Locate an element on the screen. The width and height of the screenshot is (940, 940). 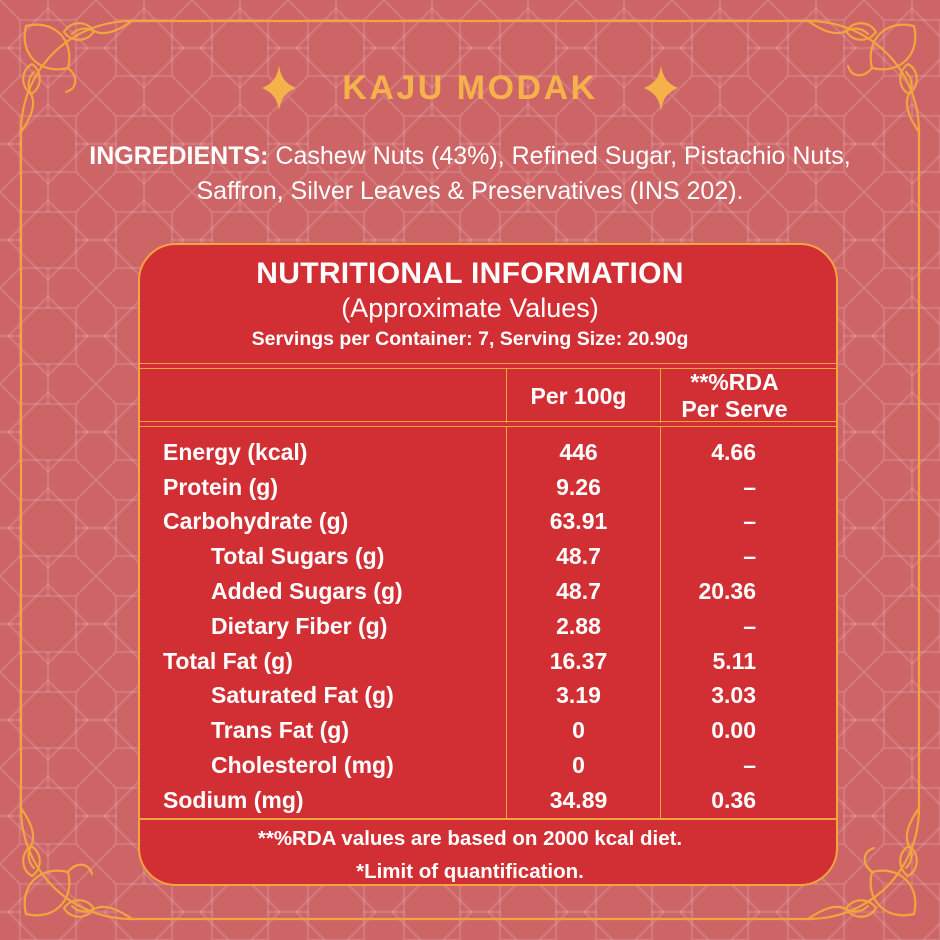
row-label: Trans Fat (g) is located at coordinates (280, 730).